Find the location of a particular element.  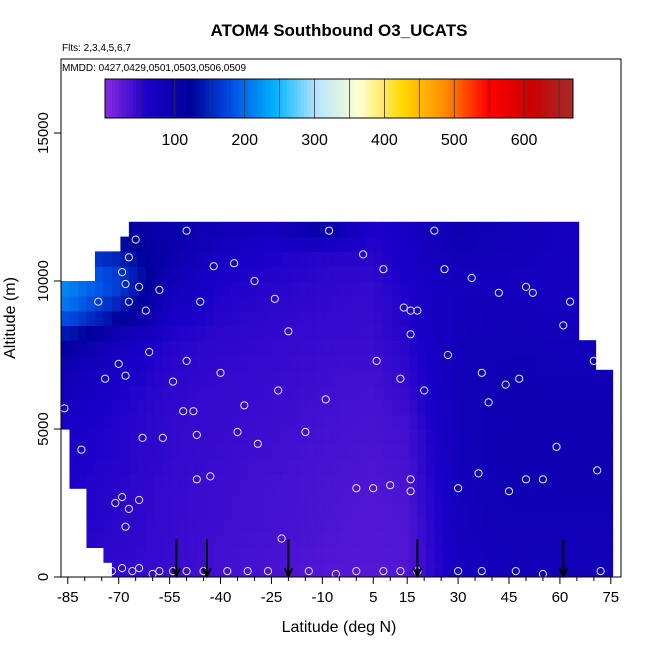

colorbar-tick-label: 400 is located at coordinates (384, 140).